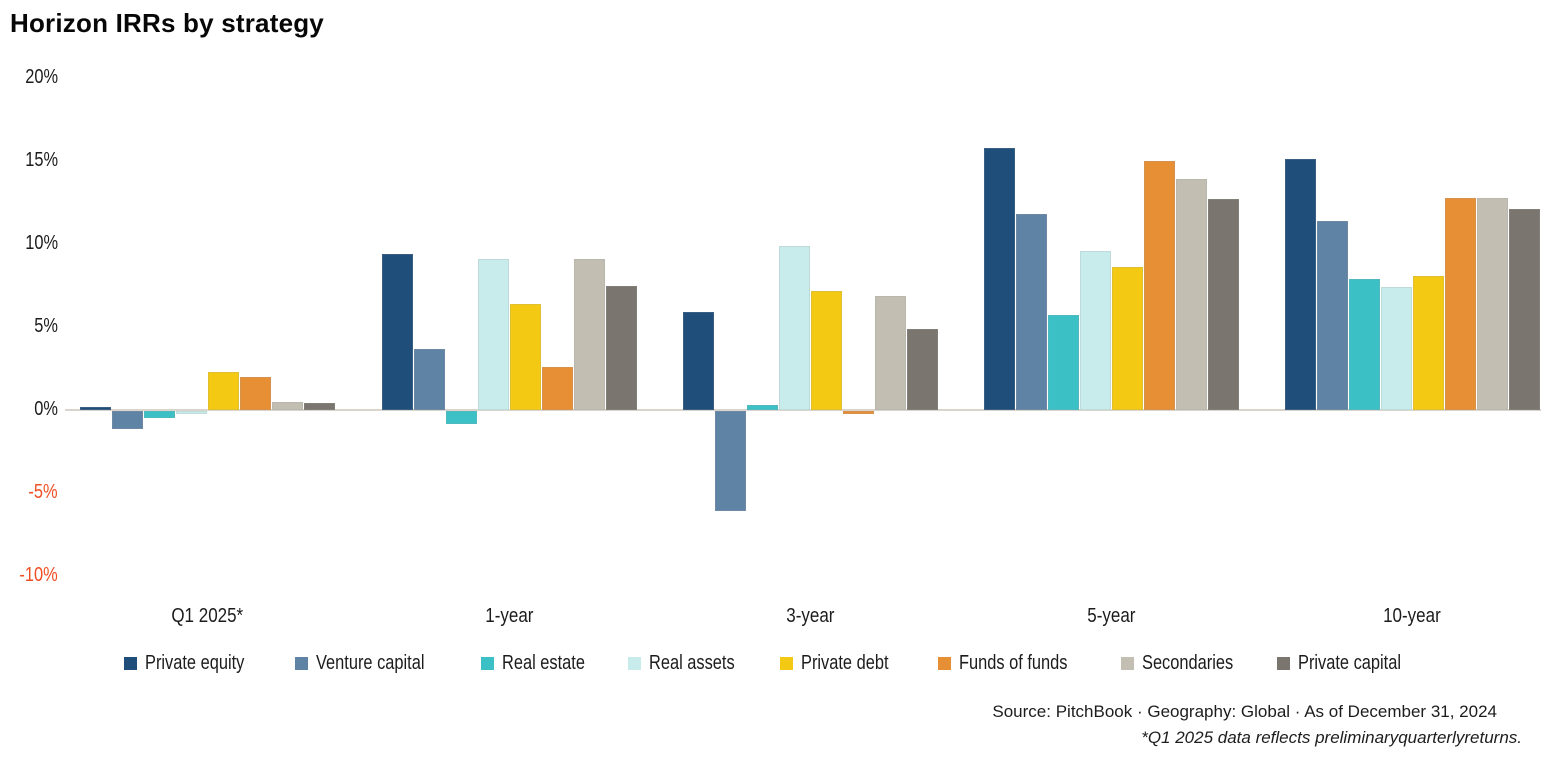 The height and width of the screenshot is (761, 1558). What do you see at coordinates (1127, 338) in the screenshot?
I see `bar-private-debt-5-year` at bounding box center [1127, 338].